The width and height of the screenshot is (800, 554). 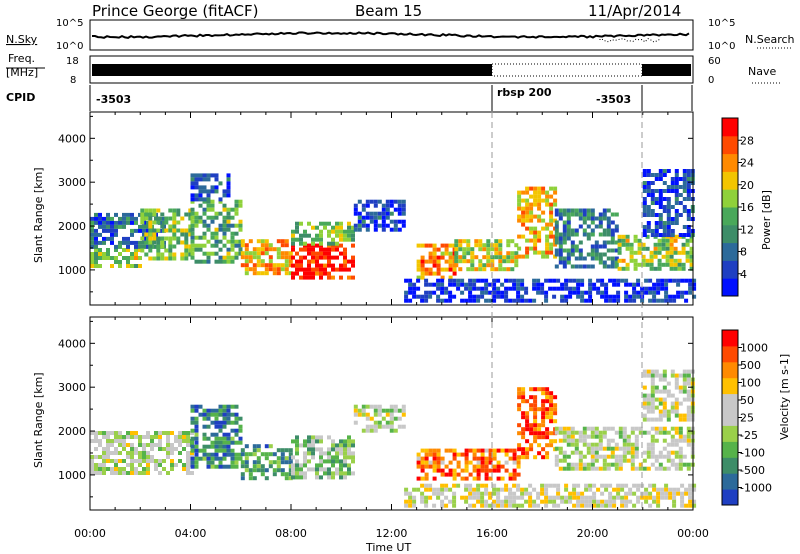 I want to click on velocity-colorbar-swatch, so click(x=730, y=433).